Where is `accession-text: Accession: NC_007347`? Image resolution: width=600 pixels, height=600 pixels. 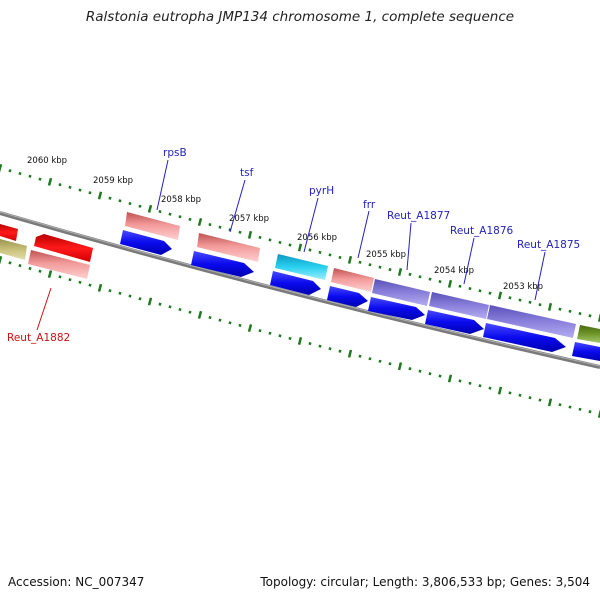
accession-text: Accession: NC_007347 is located at coordinates (76, 582).